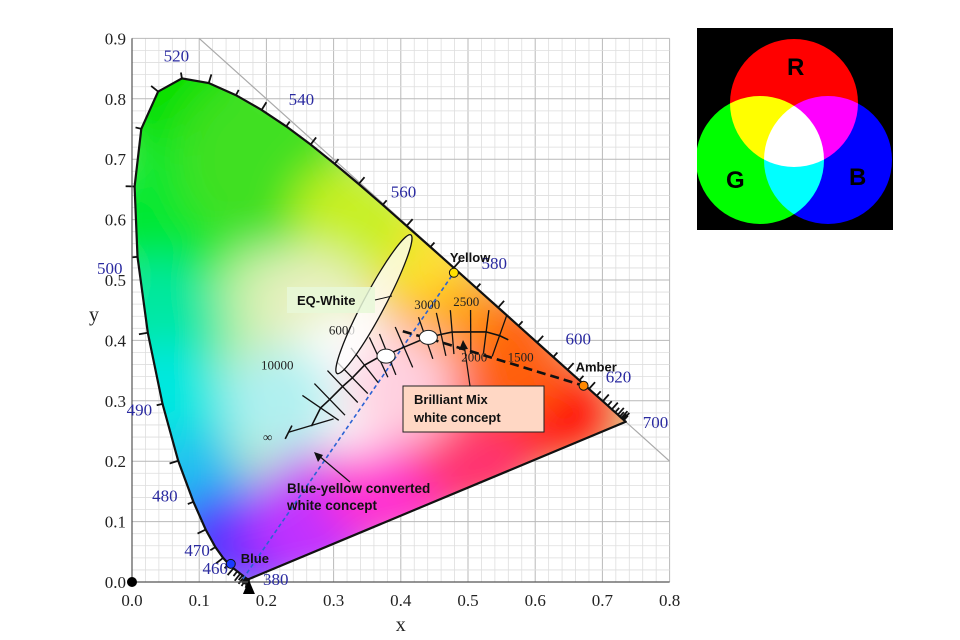 The width and height of the screenshot is (960, 640). Describe the element at coordinates (669, 600) in the screenshot. I see `x-tick-label: 0.8` at that location.